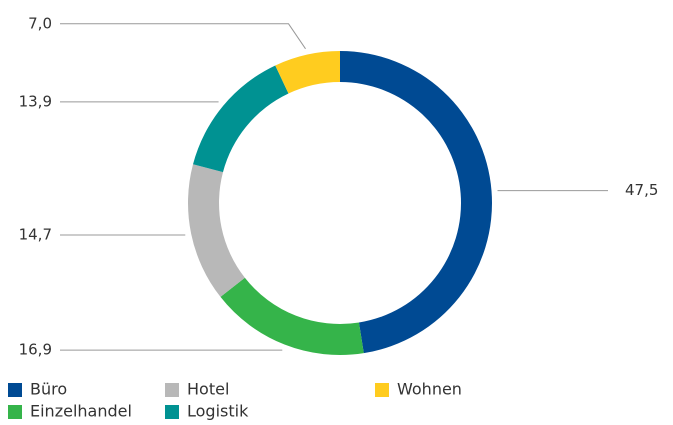 Image resolution: width=673 pixels, height=425 pixels. I want to click on legend-label: Logistik, so click(218, 411).